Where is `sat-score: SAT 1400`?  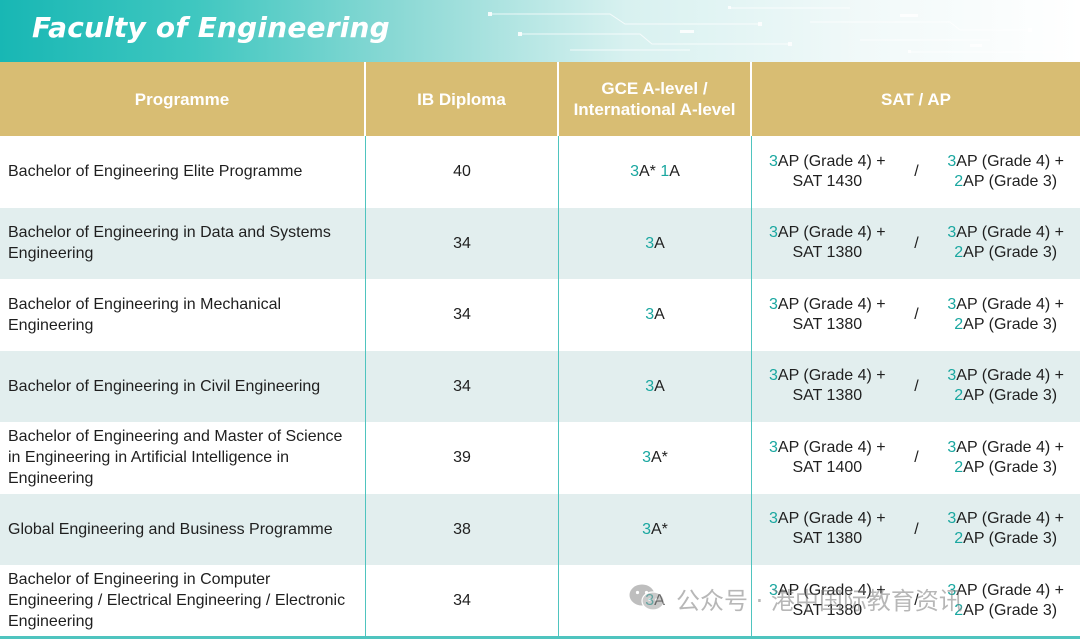 sat-score: SAT 1400 is located at coordinates (827, 467).